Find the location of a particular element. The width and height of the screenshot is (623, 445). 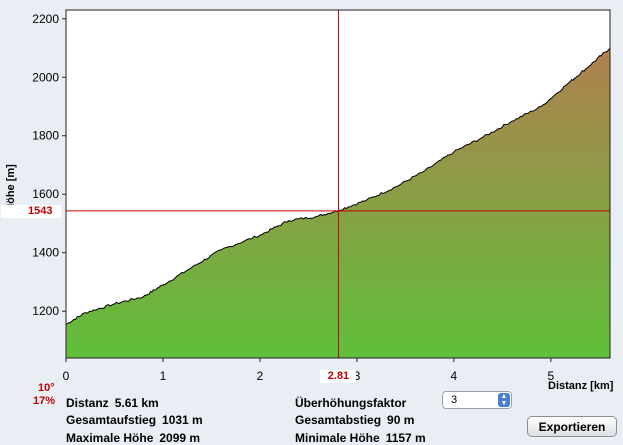

slope-percent: 17% is located at coordinates (44, 401).